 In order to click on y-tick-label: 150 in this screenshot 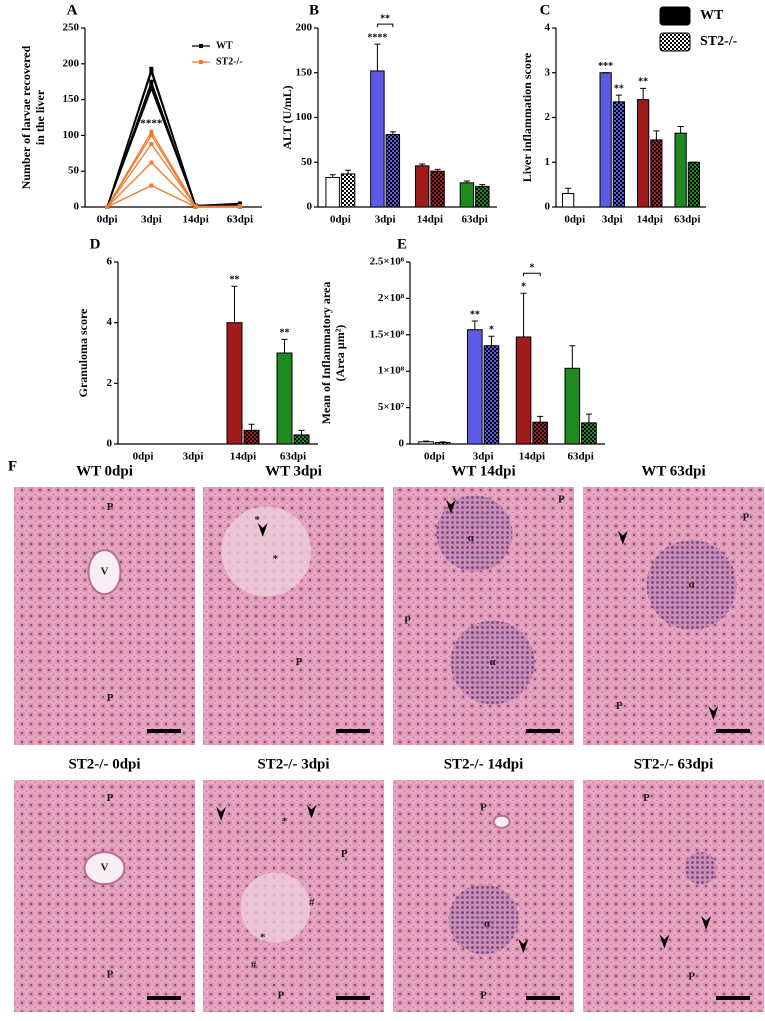, I will do `click(304, 72)`.